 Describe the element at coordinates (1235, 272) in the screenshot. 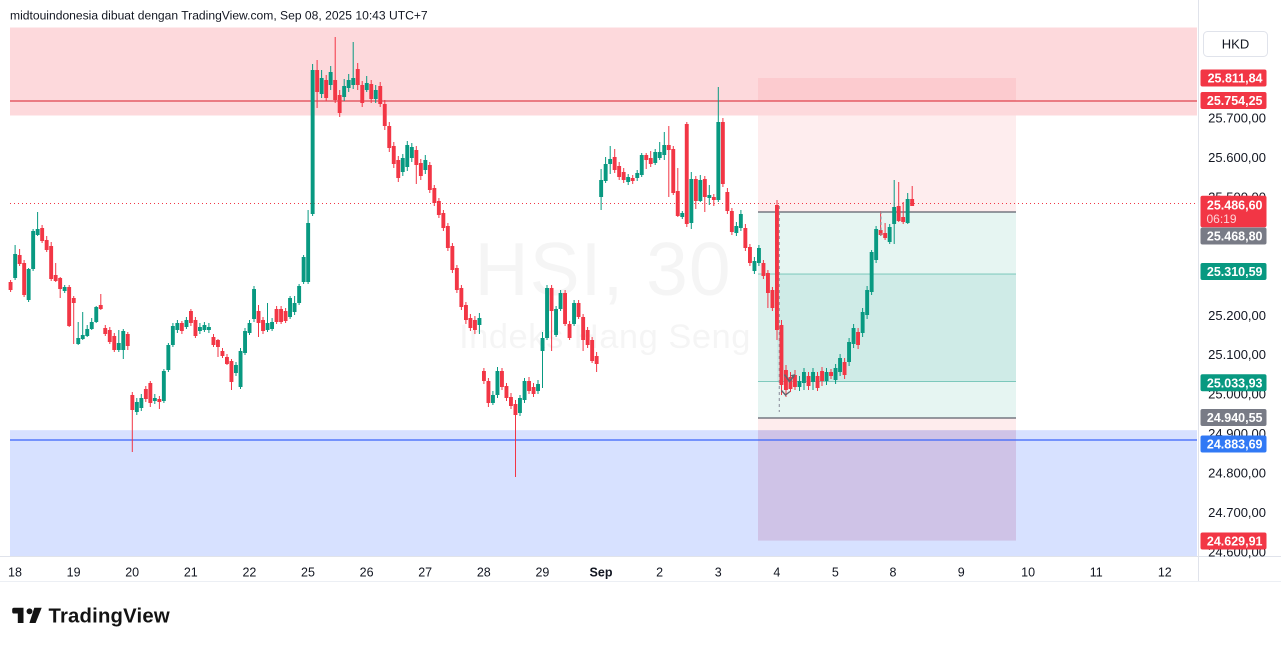

I see `svg-text: 25.310,59` at that location.